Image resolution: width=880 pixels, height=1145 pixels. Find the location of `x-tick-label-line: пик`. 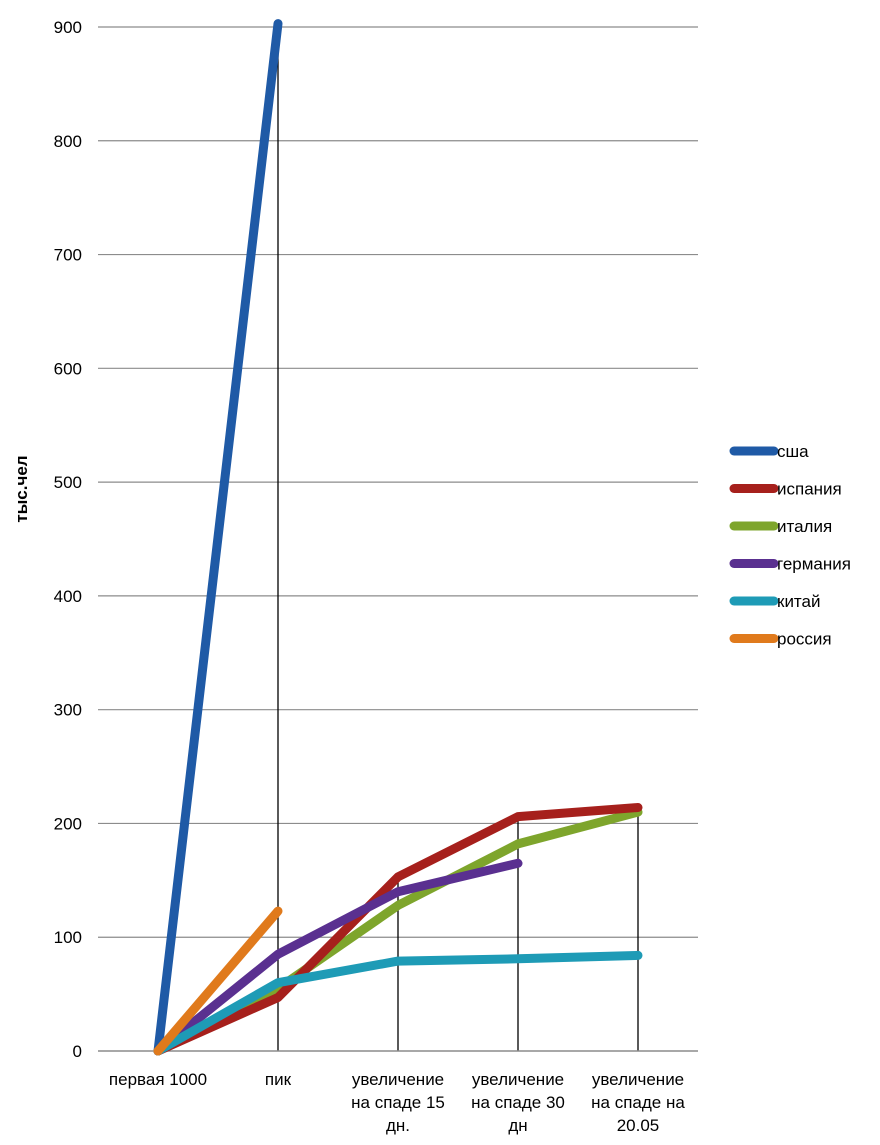

x-tick-label-line: пик is located at coordinates (278, 1079).